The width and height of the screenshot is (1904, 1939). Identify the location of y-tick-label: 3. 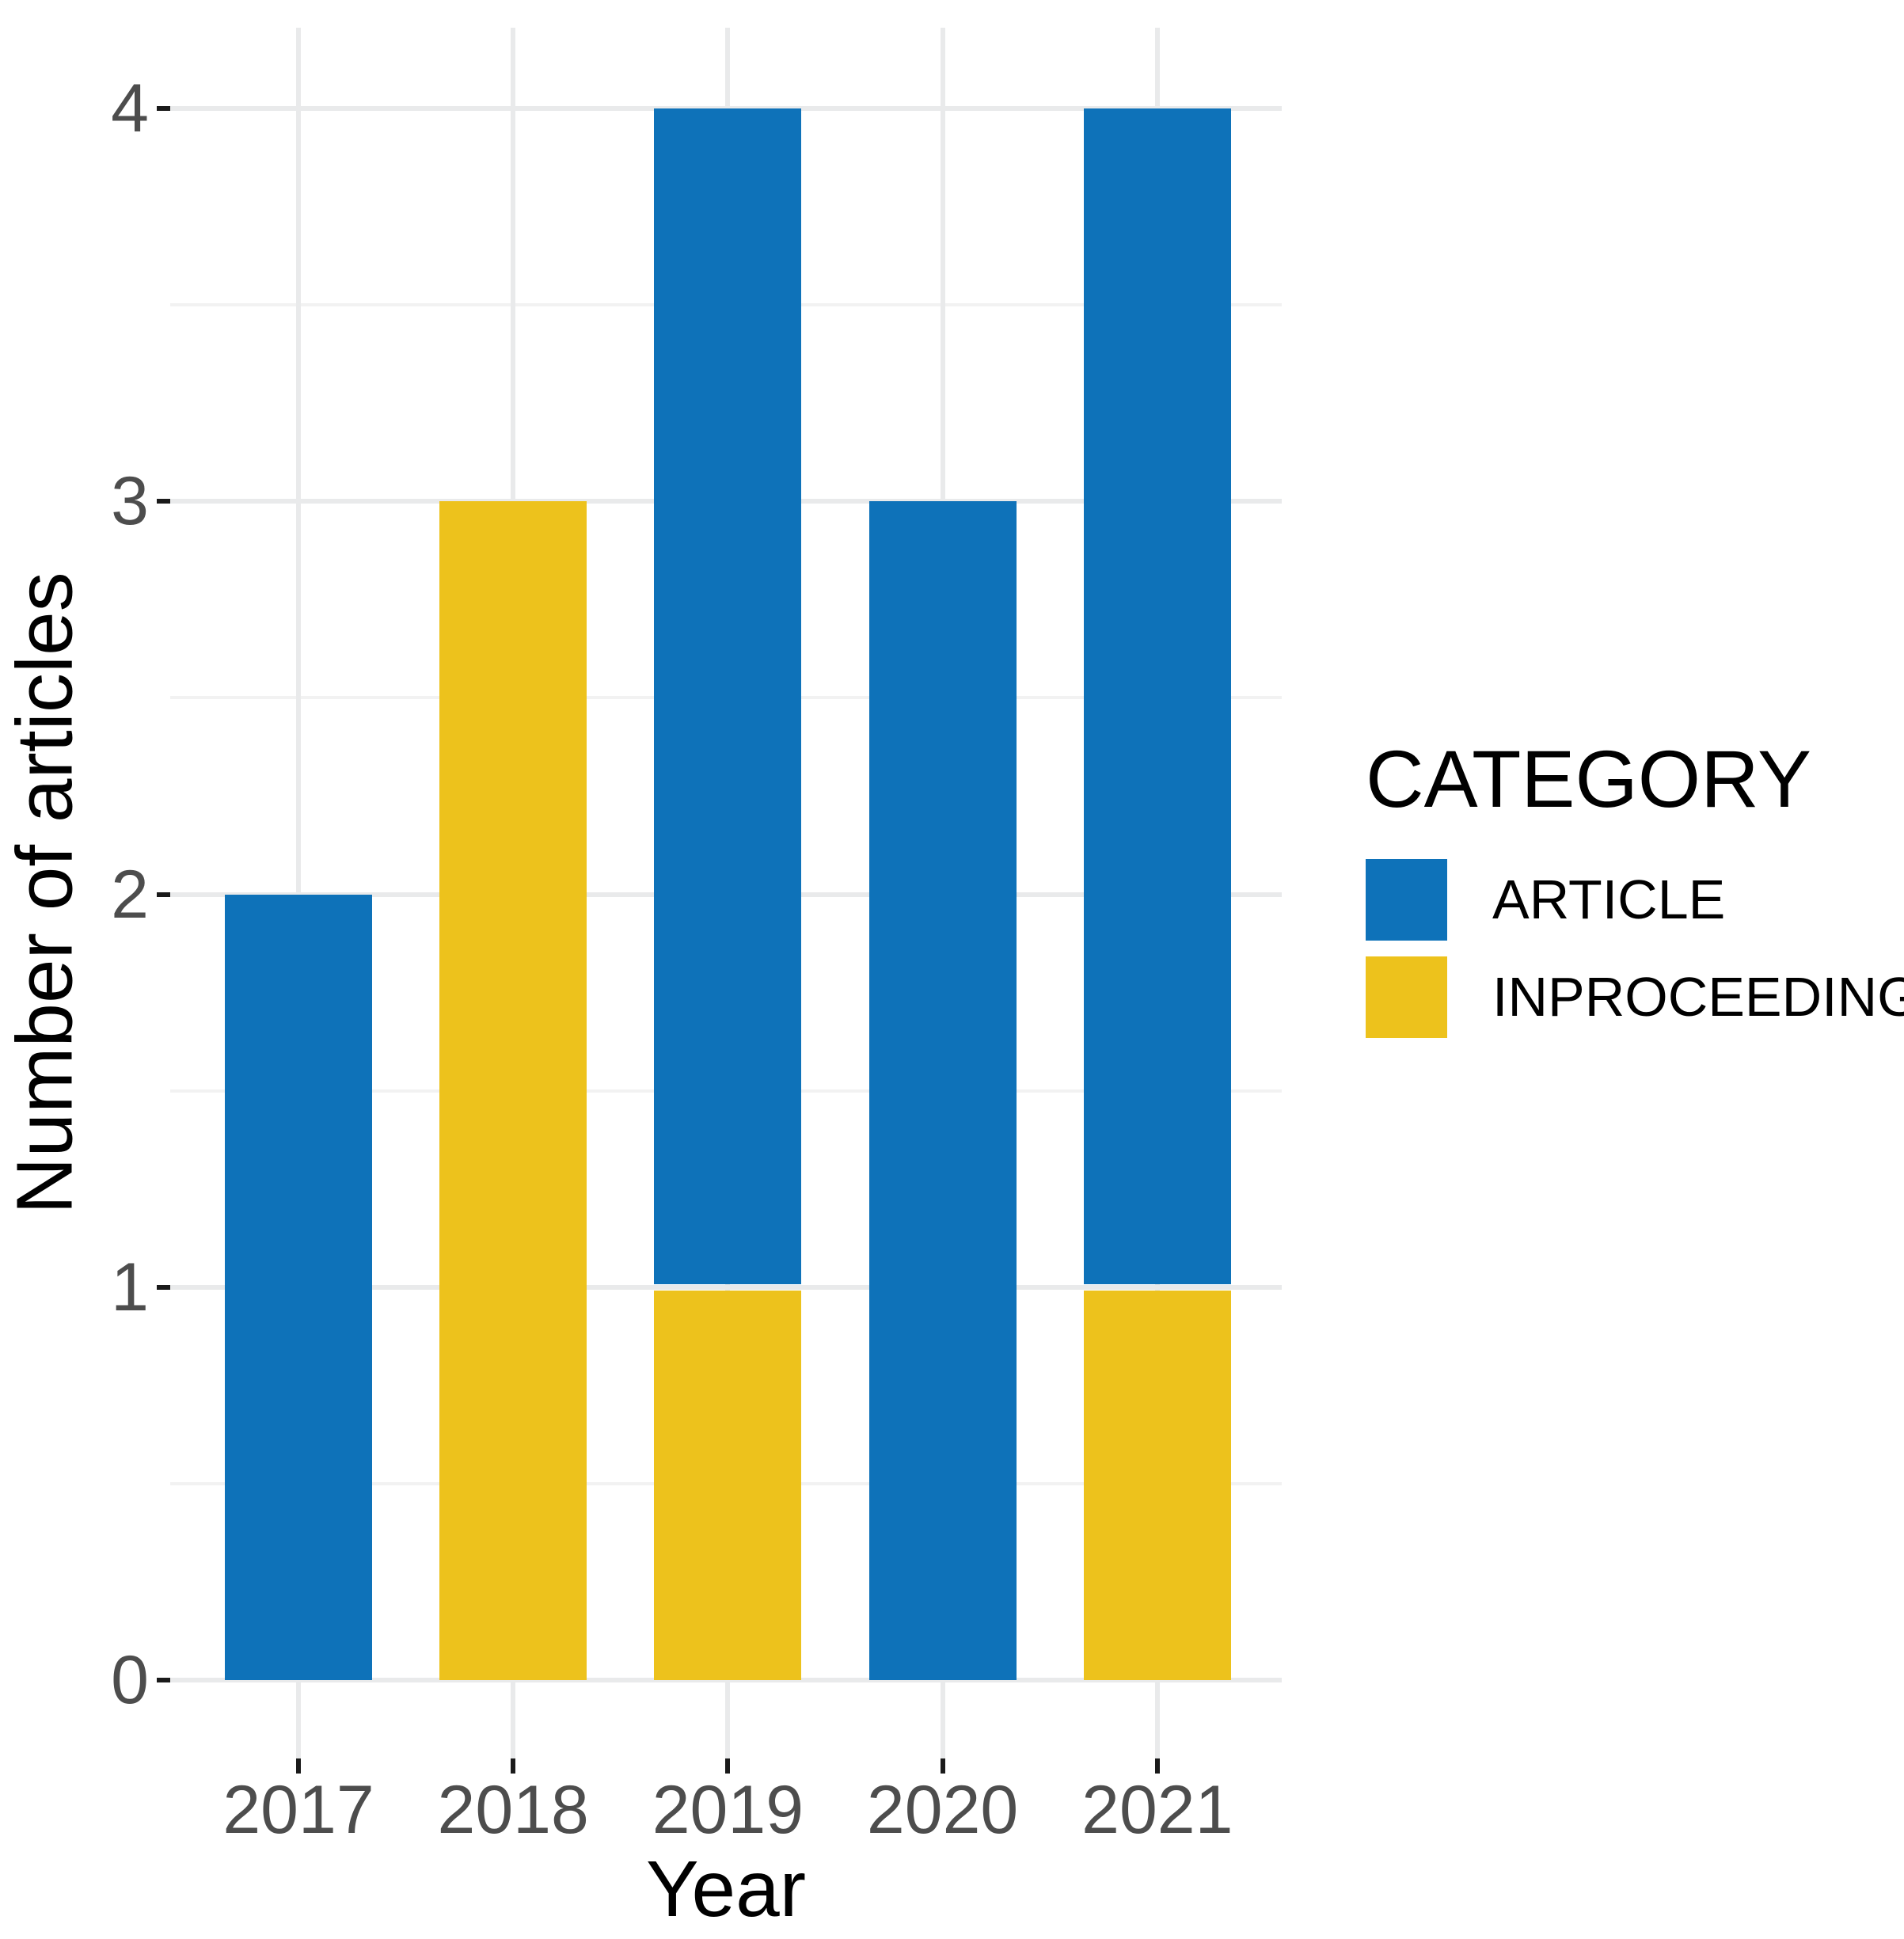
(130, 501).